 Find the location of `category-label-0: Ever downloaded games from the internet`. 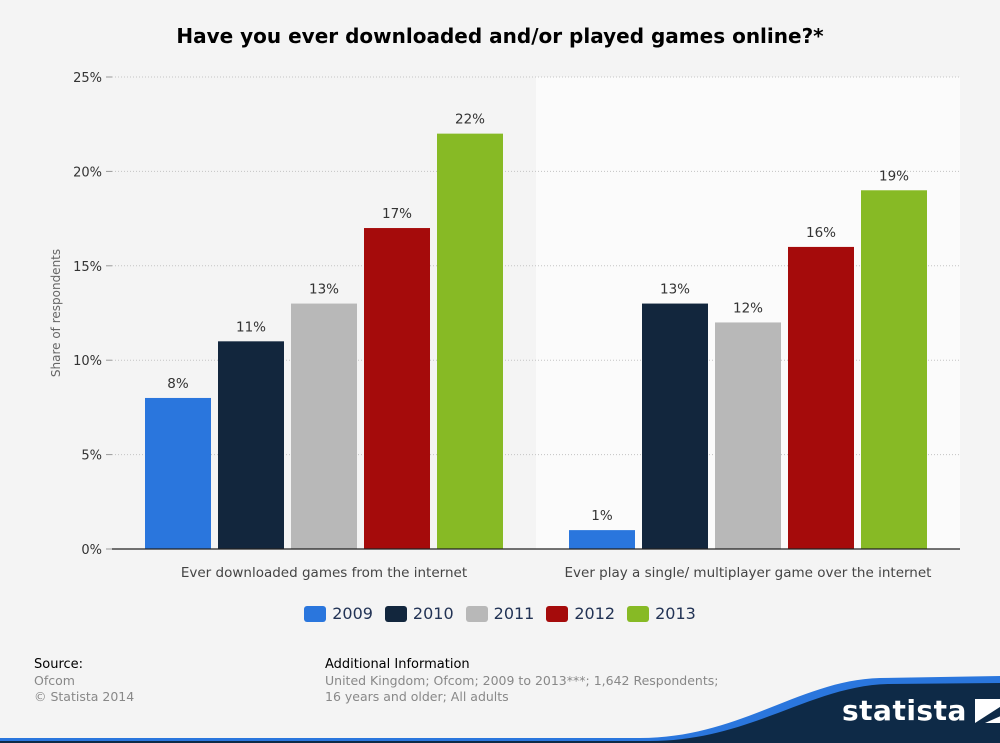

category-label-0: Ever downloaded games from the internet is located at coordinates (324, 573).